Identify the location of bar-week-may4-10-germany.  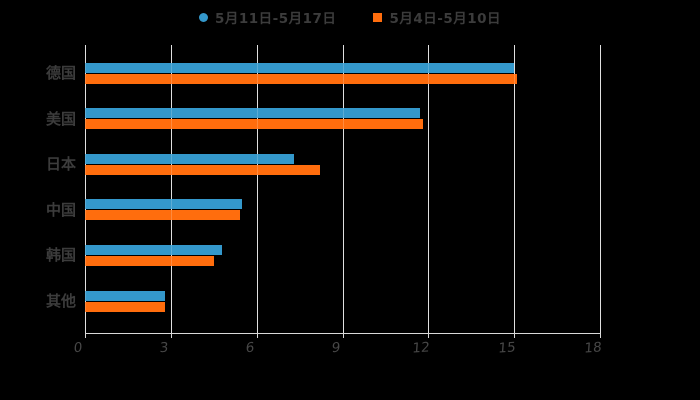
(301, 78).